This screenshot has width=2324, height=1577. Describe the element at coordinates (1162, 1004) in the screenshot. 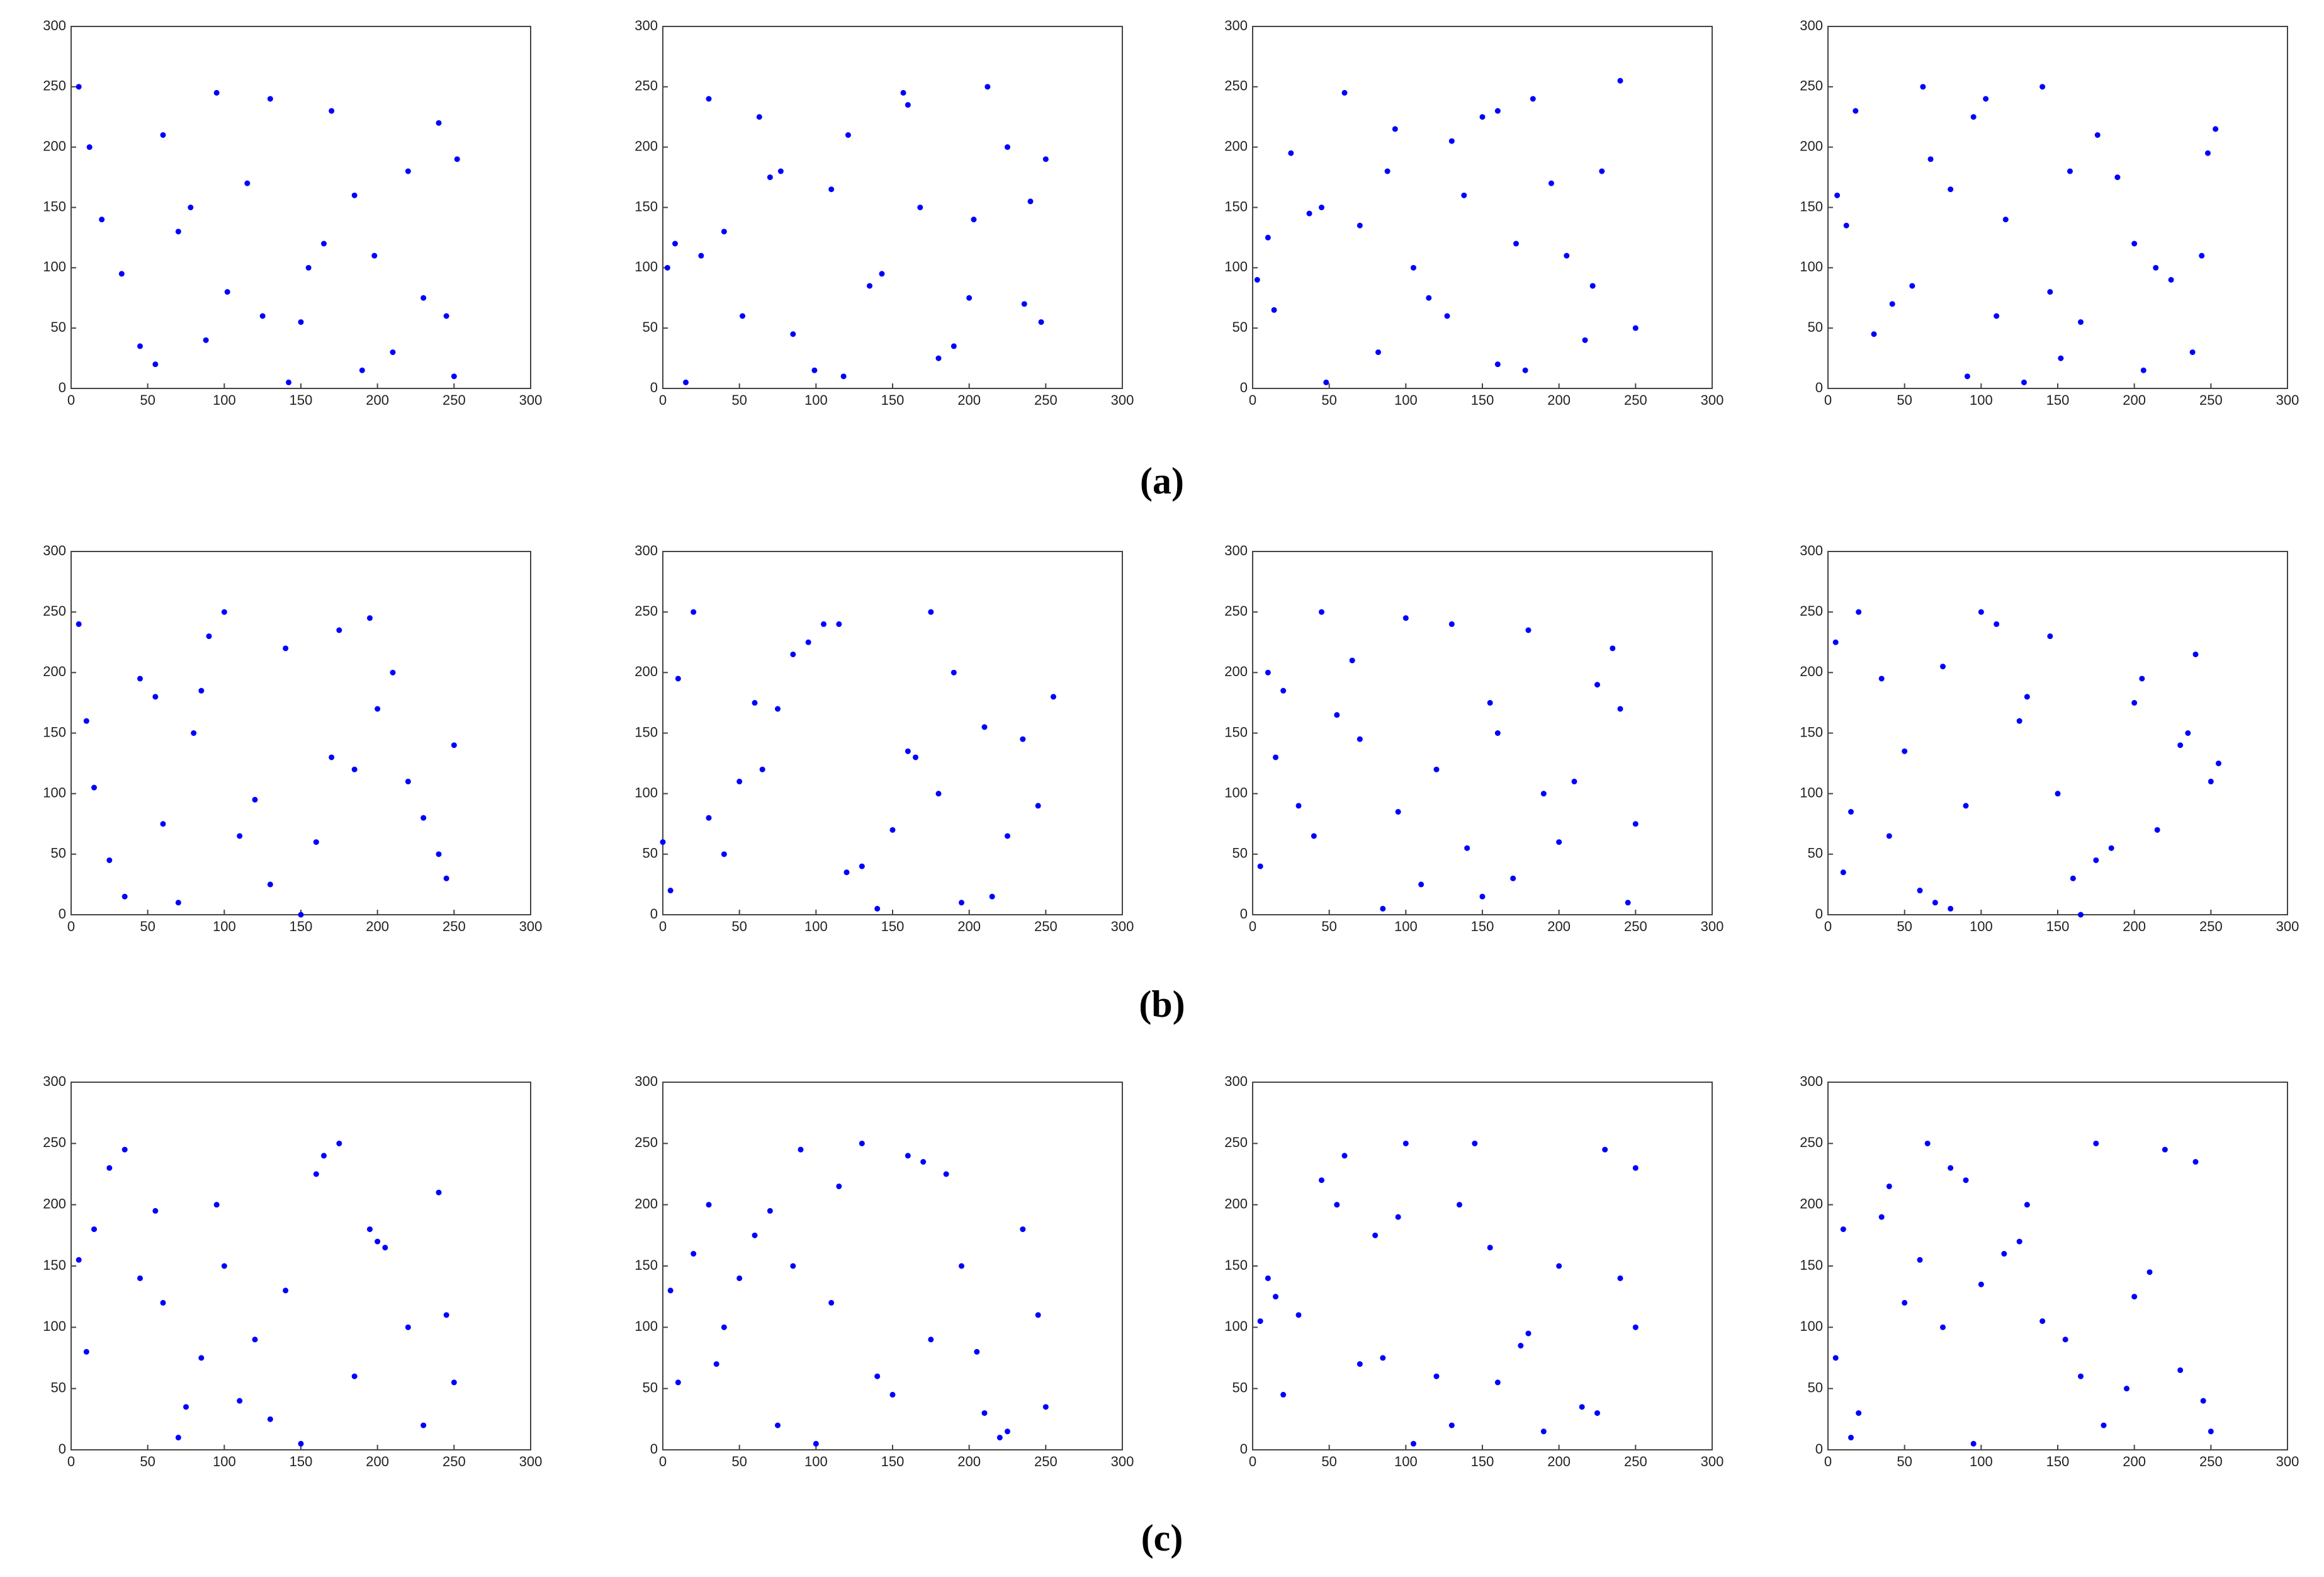

I see `panel-label: (b)` at that location.